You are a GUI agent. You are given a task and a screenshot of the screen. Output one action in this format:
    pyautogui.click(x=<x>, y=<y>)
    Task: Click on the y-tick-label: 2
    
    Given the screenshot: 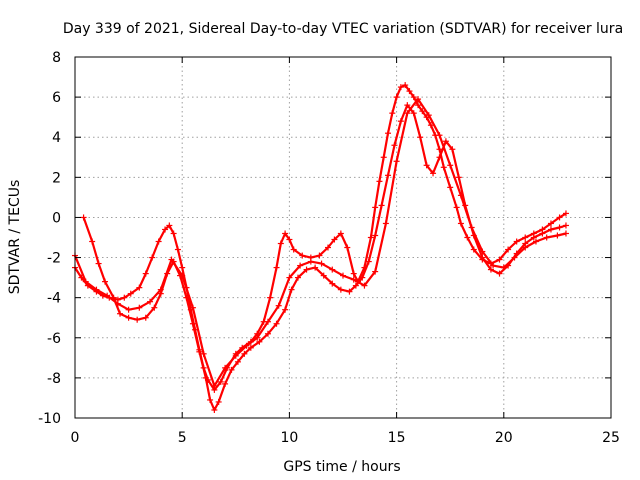 What is the action you would take?
    pyautogui.click(x=56, y=178)
    